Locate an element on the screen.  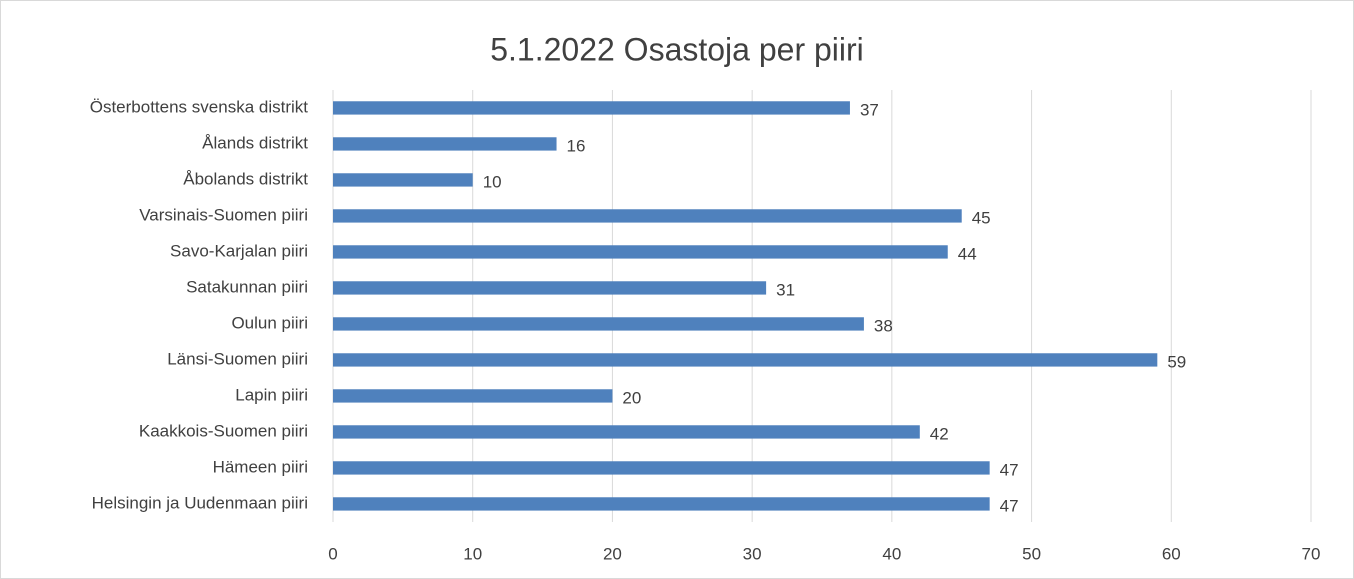
y-tick-label: Oulun piiri is located at coordinates (269, 322).